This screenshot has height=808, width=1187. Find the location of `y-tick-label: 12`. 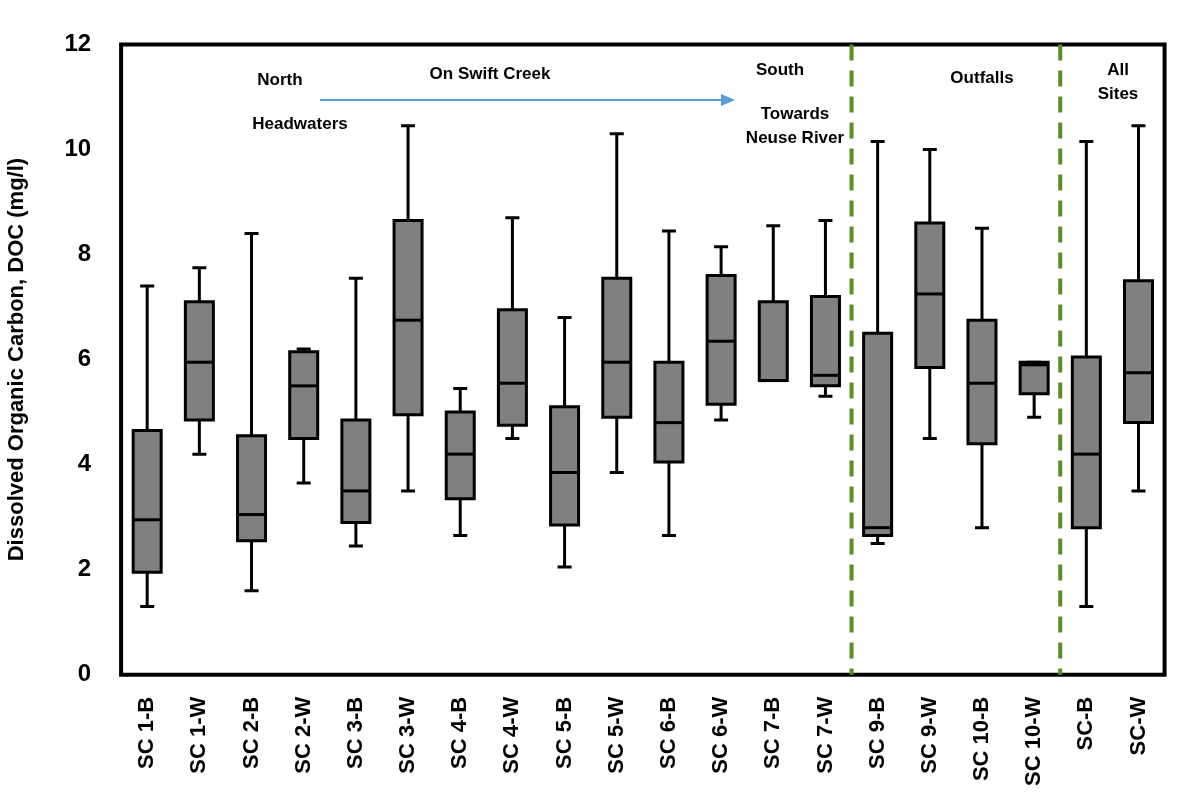

y-tick-label: 12 is located at coordinates (78, 43).